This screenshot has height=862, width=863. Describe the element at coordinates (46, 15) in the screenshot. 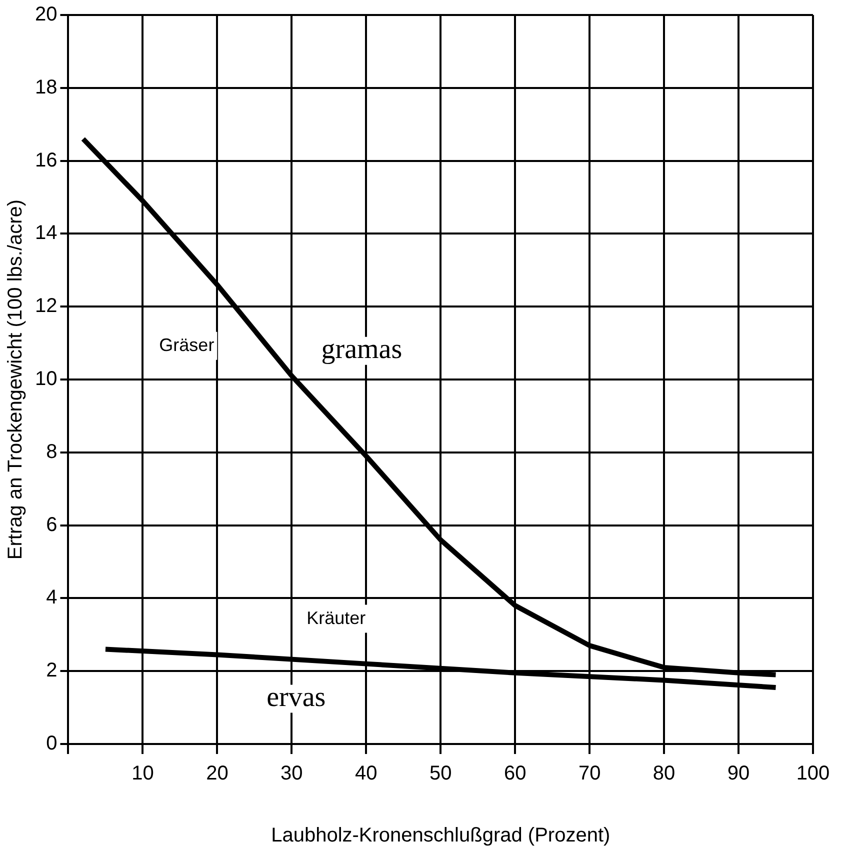

I see `y-tick-label: 20` at that location.